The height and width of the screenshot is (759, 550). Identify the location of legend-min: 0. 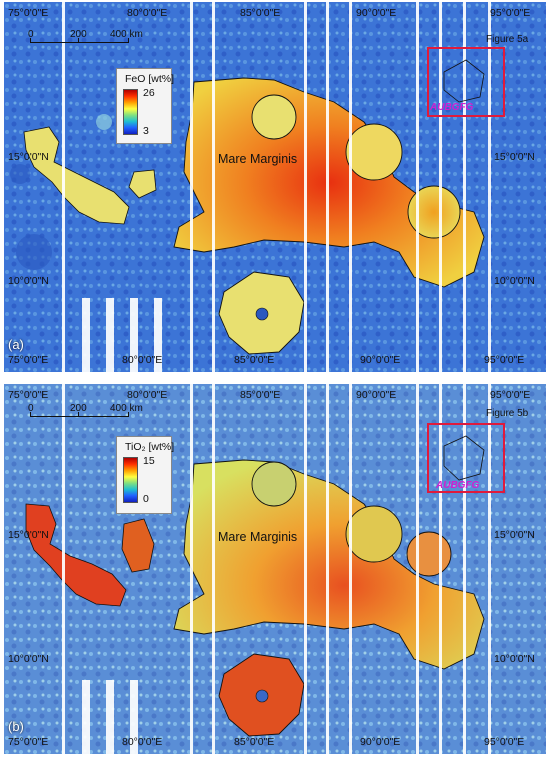
(146, 499).